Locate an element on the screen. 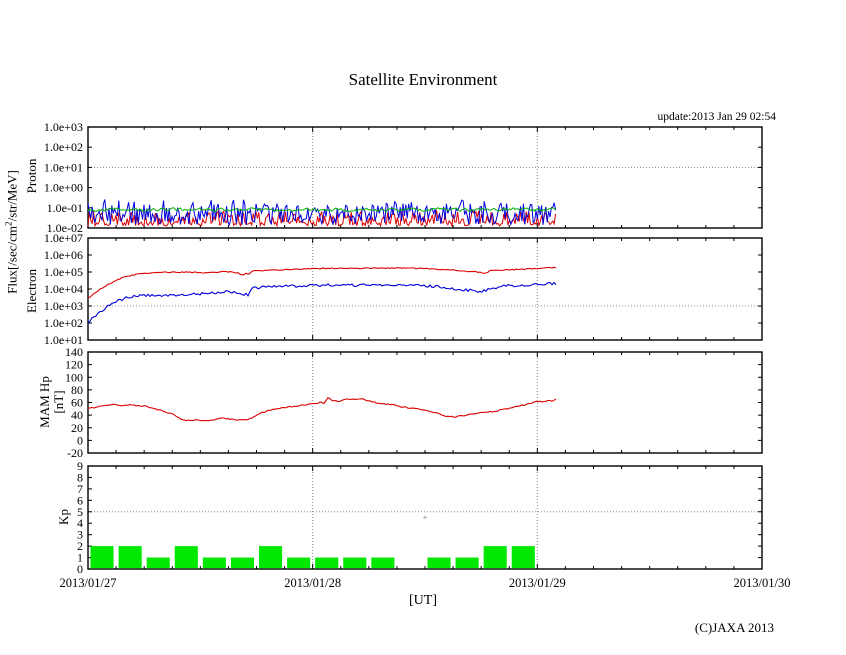  y-tick-label: 7 is located at coordinates (80, 489).